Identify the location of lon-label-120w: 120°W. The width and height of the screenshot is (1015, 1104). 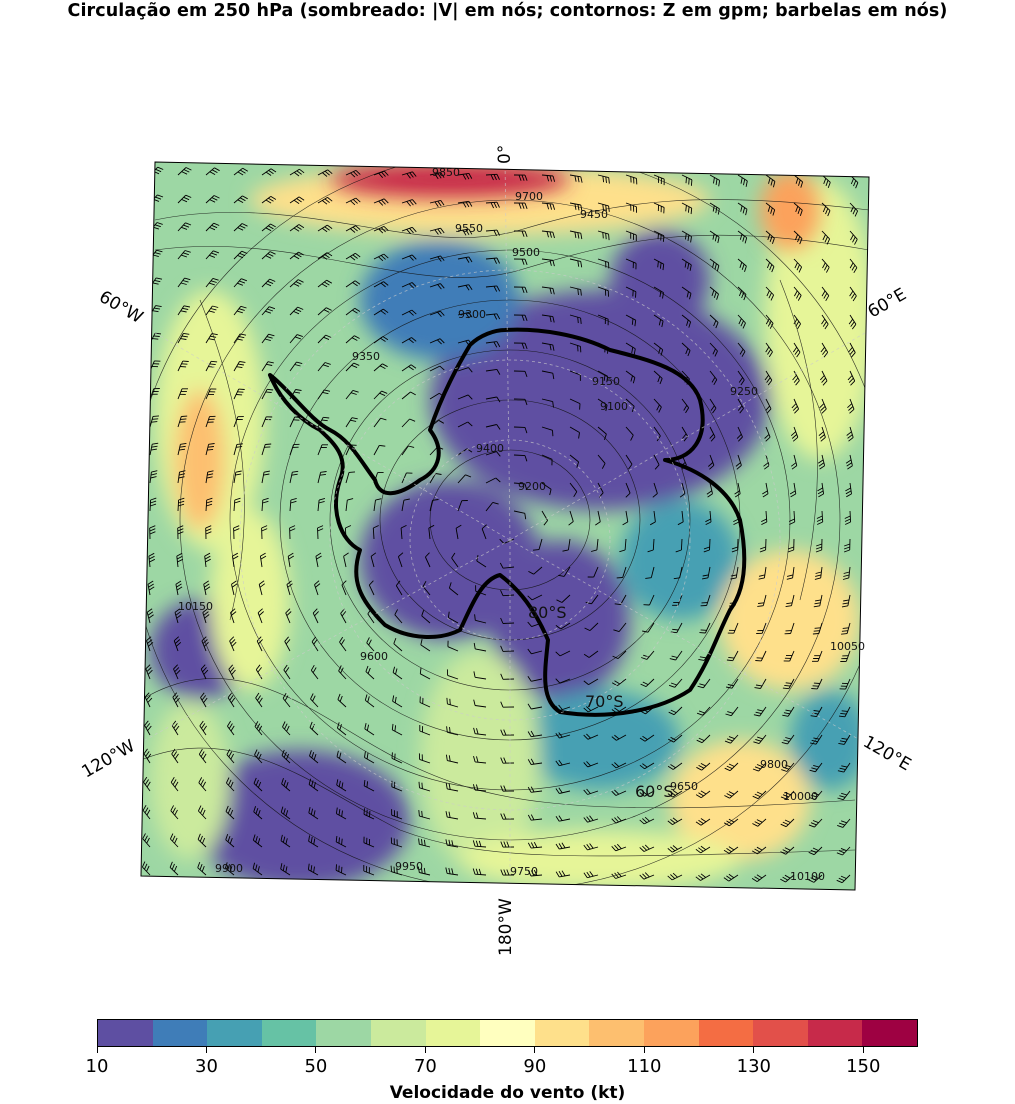
(109, 759).